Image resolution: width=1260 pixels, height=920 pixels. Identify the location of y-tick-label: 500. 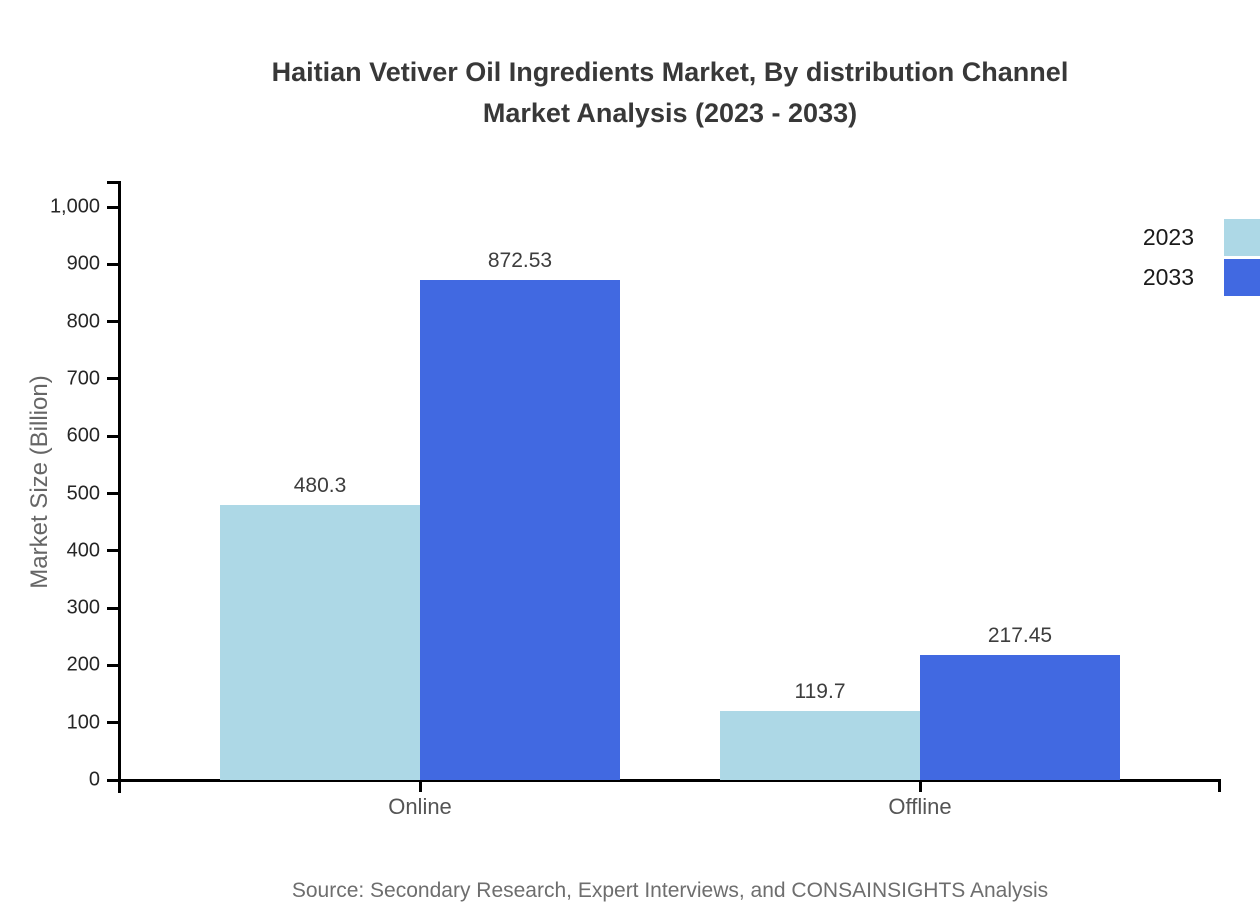
(83, 493).